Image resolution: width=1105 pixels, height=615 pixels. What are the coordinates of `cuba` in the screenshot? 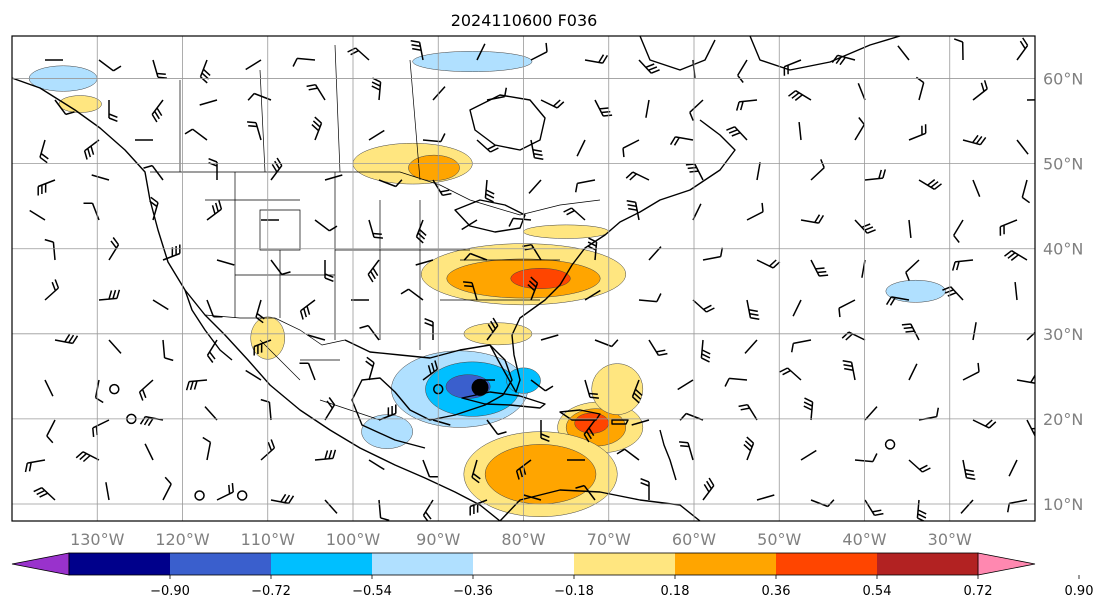 It's located at (503, 400).